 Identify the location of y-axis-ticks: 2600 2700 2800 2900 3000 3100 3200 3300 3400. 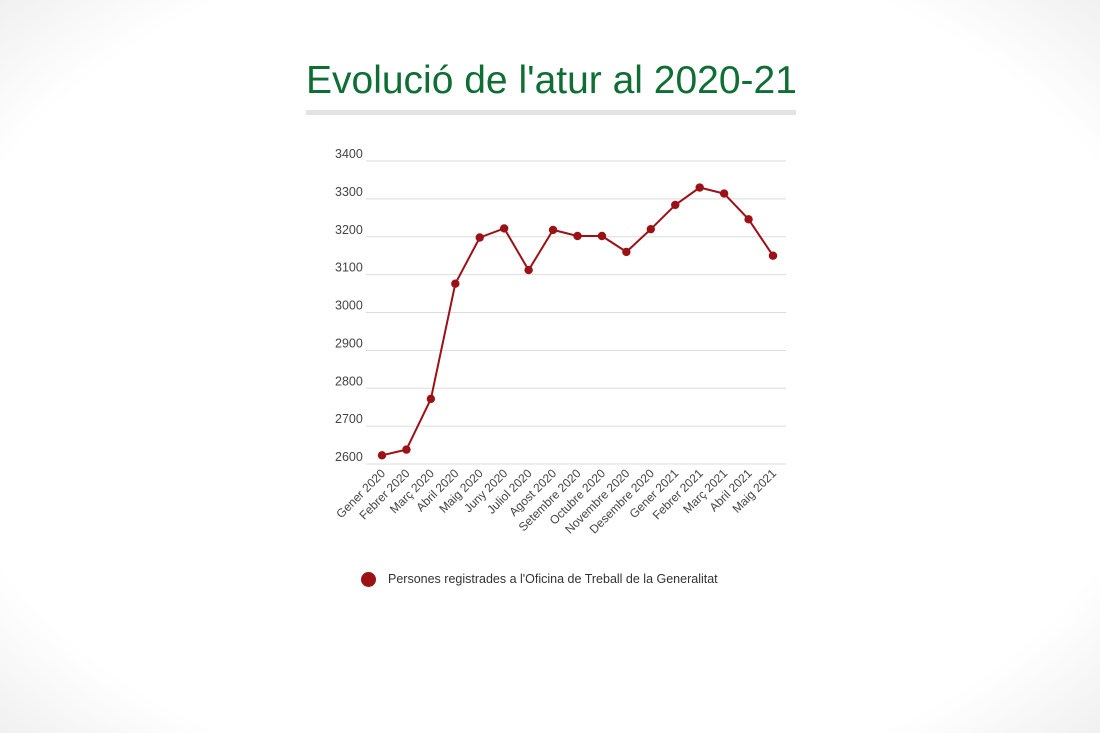
(349, 305).